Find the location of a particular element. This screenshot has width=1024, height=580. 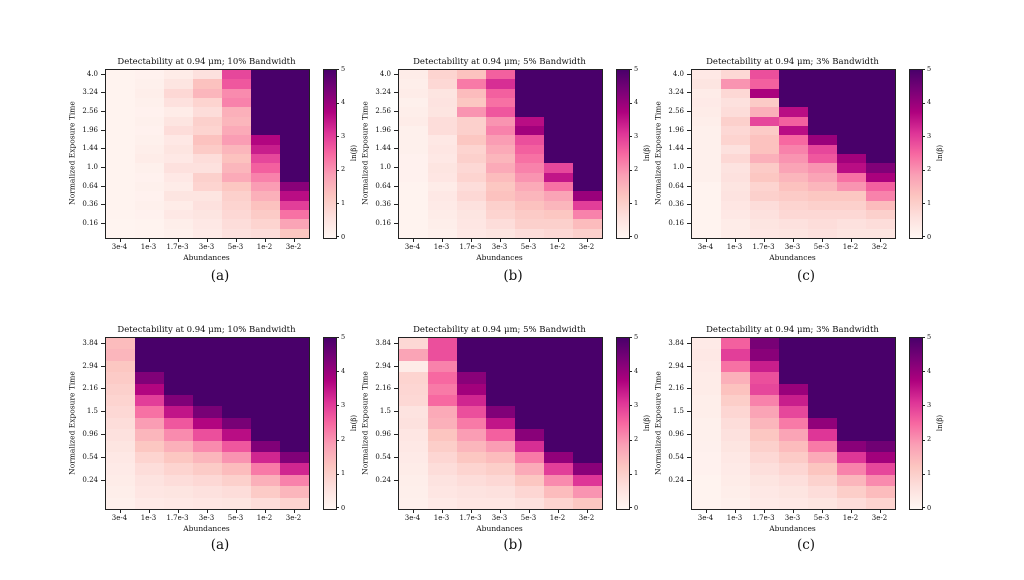

y-tick-label-r1-c: 1.5 is located at coordinates (678, 411).